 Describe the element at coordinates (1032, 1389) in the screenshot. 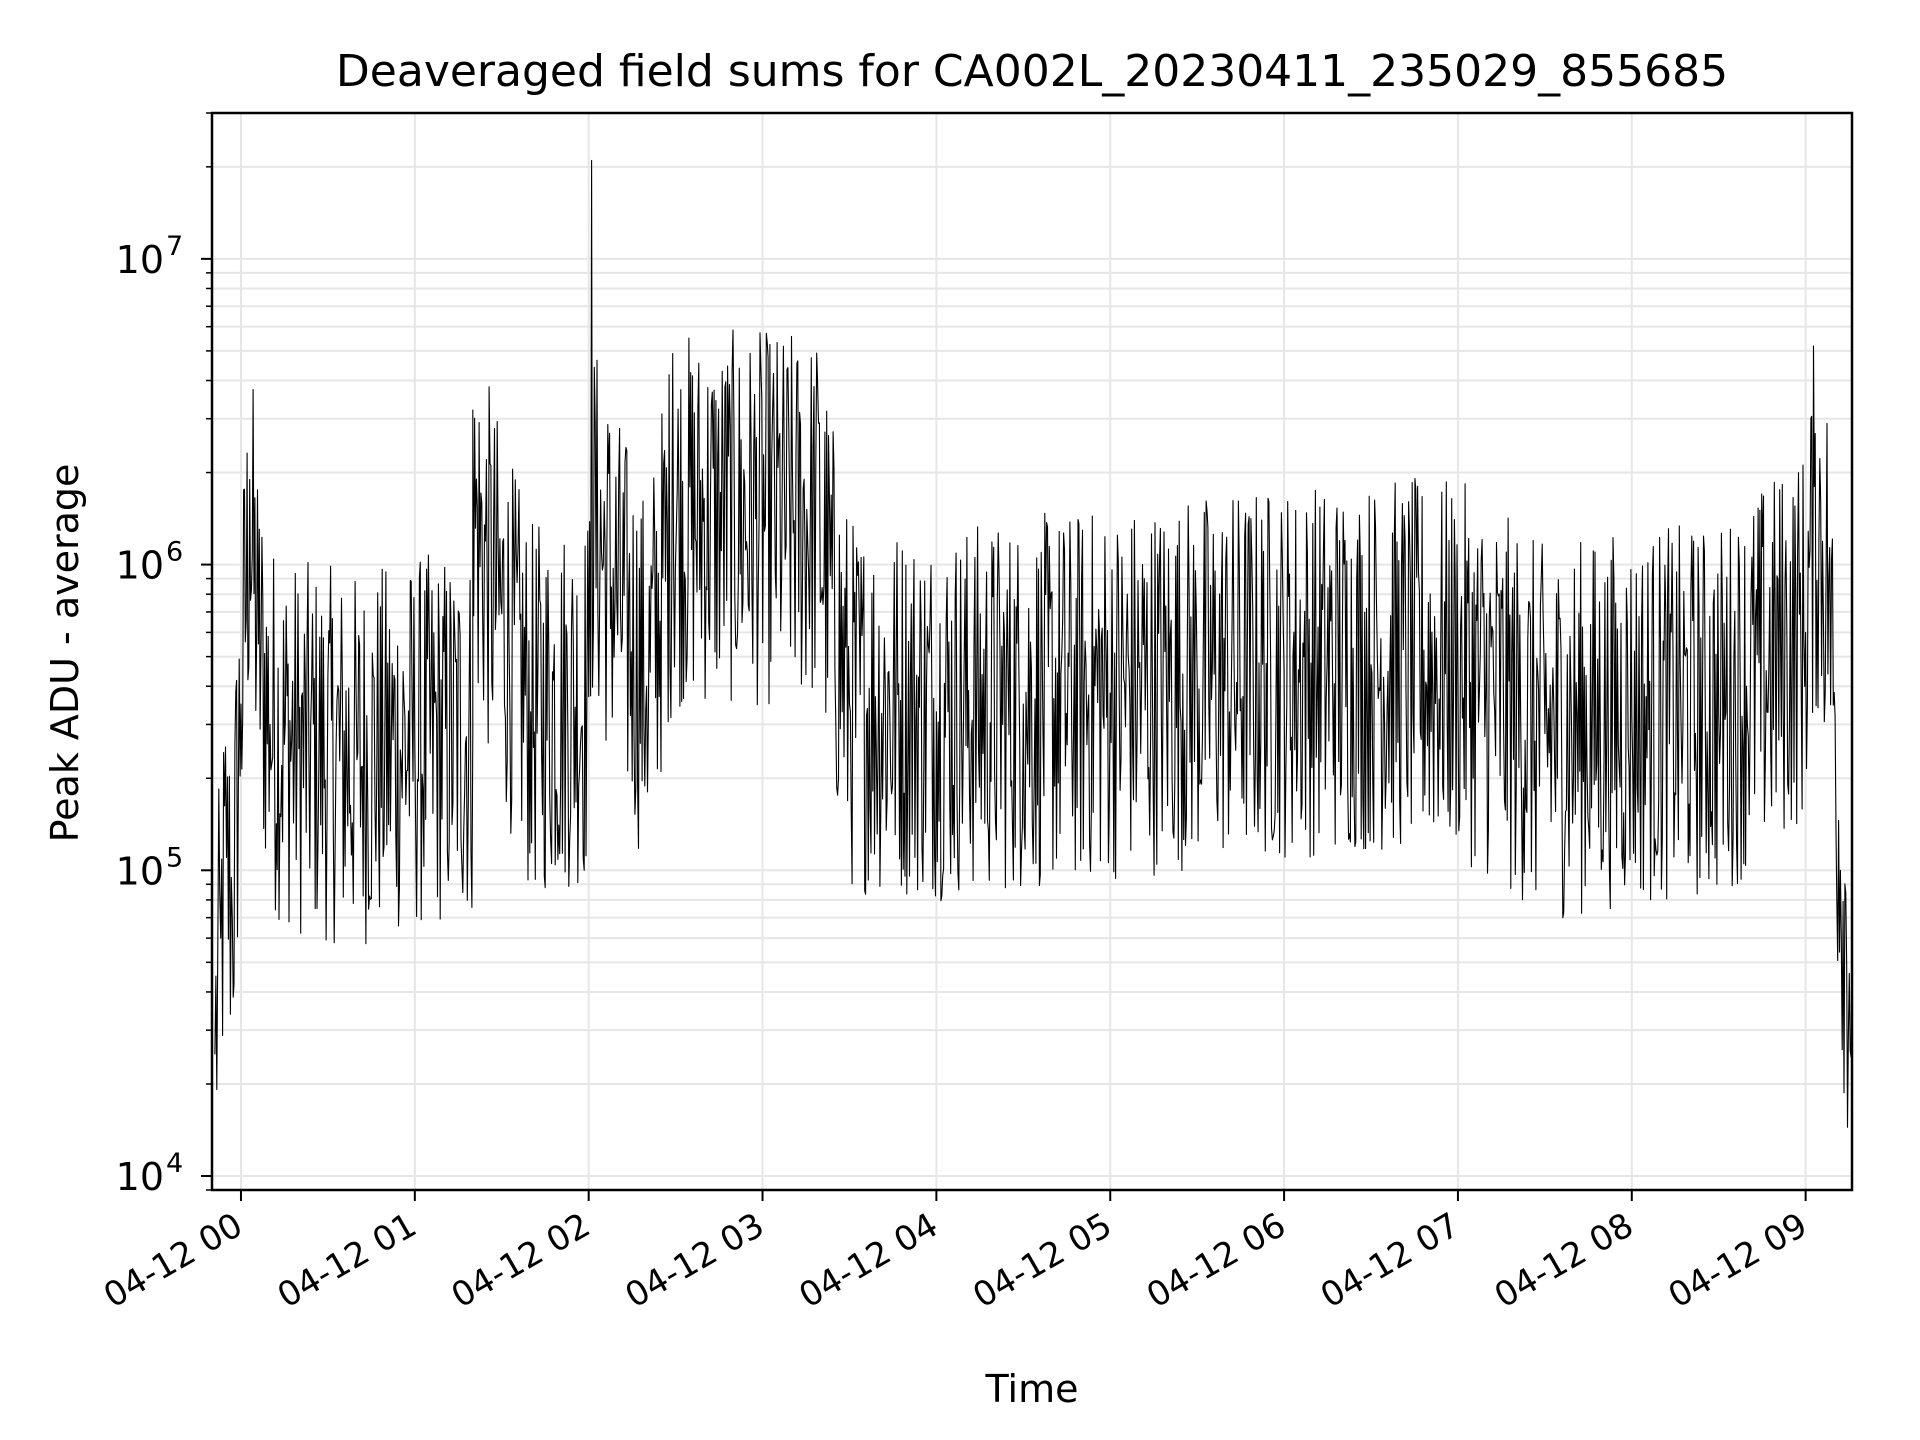

I see `x-axis-label: Time` at that location.